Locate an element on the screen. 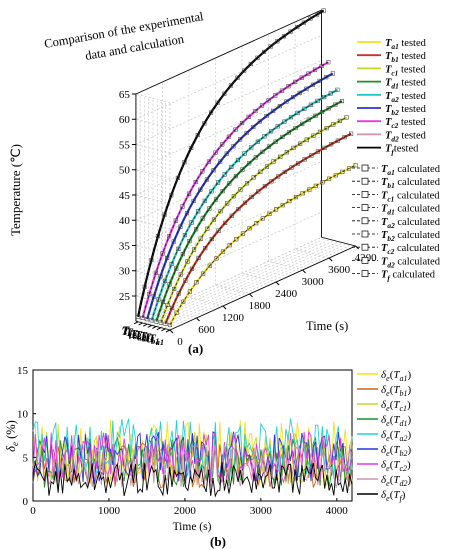  legend-calc-label-sub: d2 is located at coordinates (391, 264).